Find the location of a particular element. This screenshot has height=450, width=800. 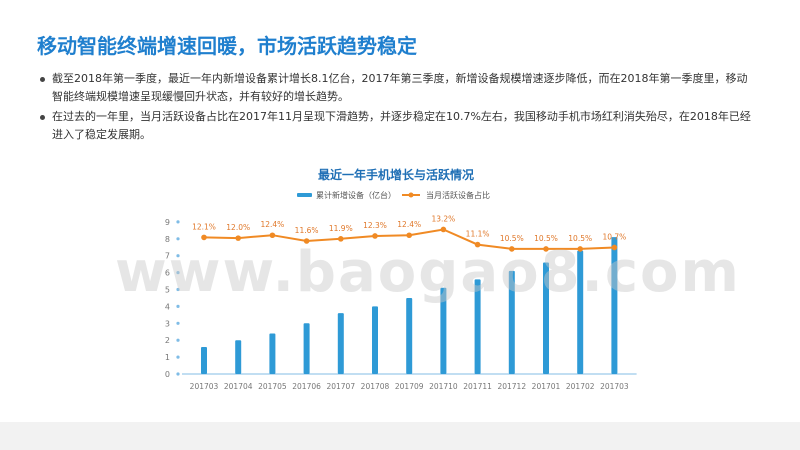

y-tick-label: 8 is located at coordinates (167, 239).